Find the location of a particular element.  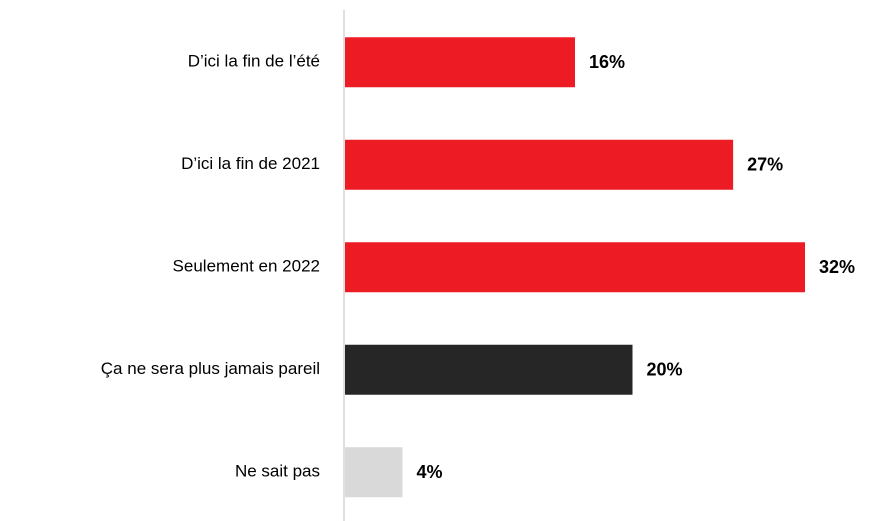

value-label: 27% is located at coordinates (765, 165).